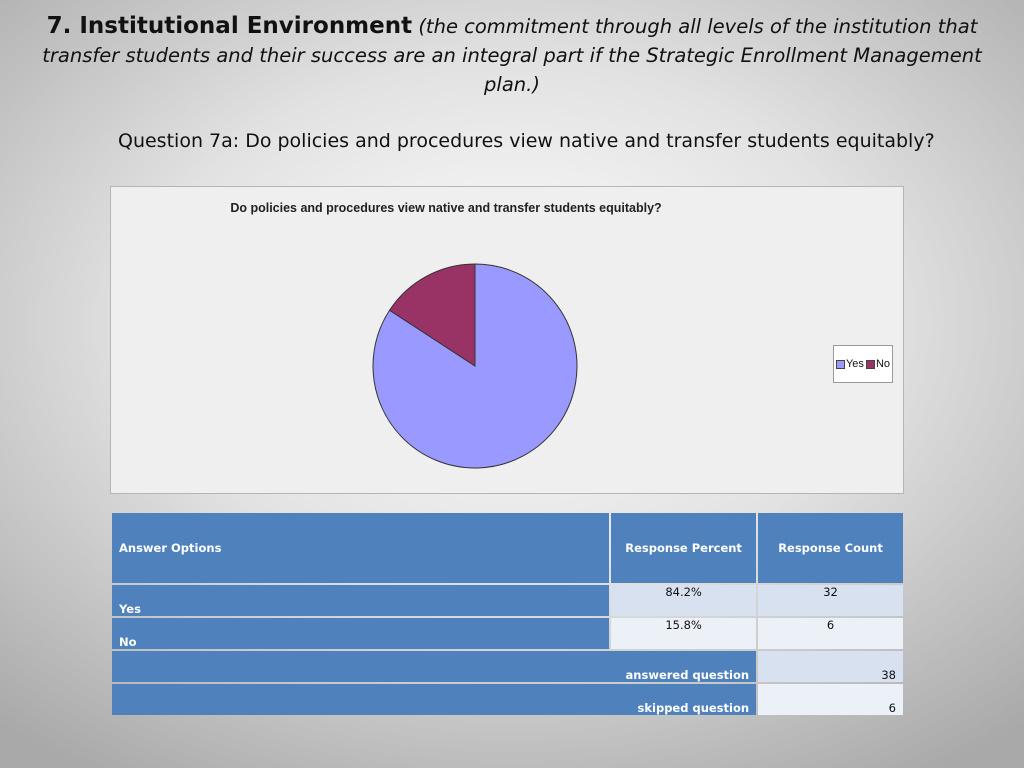 This screenshot has width=1024, height=768. I want to click on pie-slice-no, so click(432, 315).